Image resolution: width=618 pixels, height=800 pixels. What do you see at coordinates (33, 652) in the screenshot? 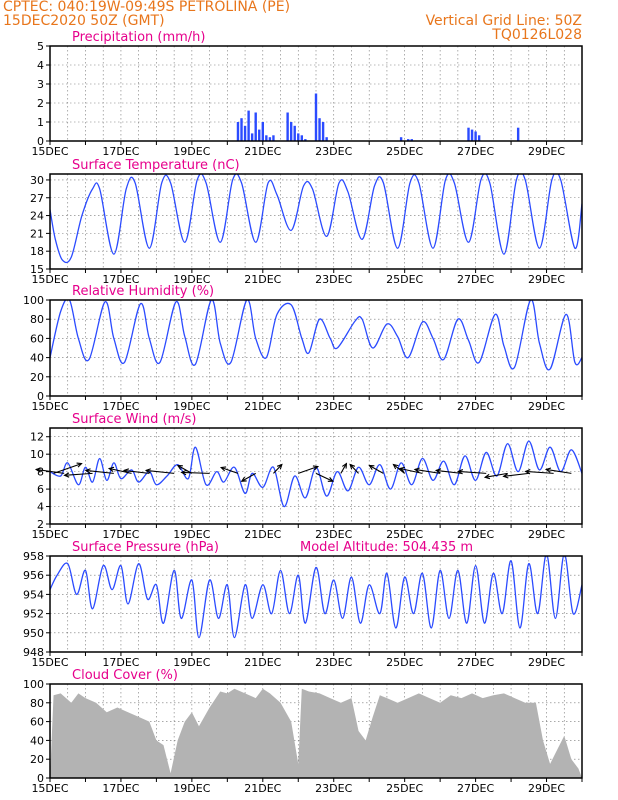
I see `y-tick-label: 948` at bounding box center [33, 652].